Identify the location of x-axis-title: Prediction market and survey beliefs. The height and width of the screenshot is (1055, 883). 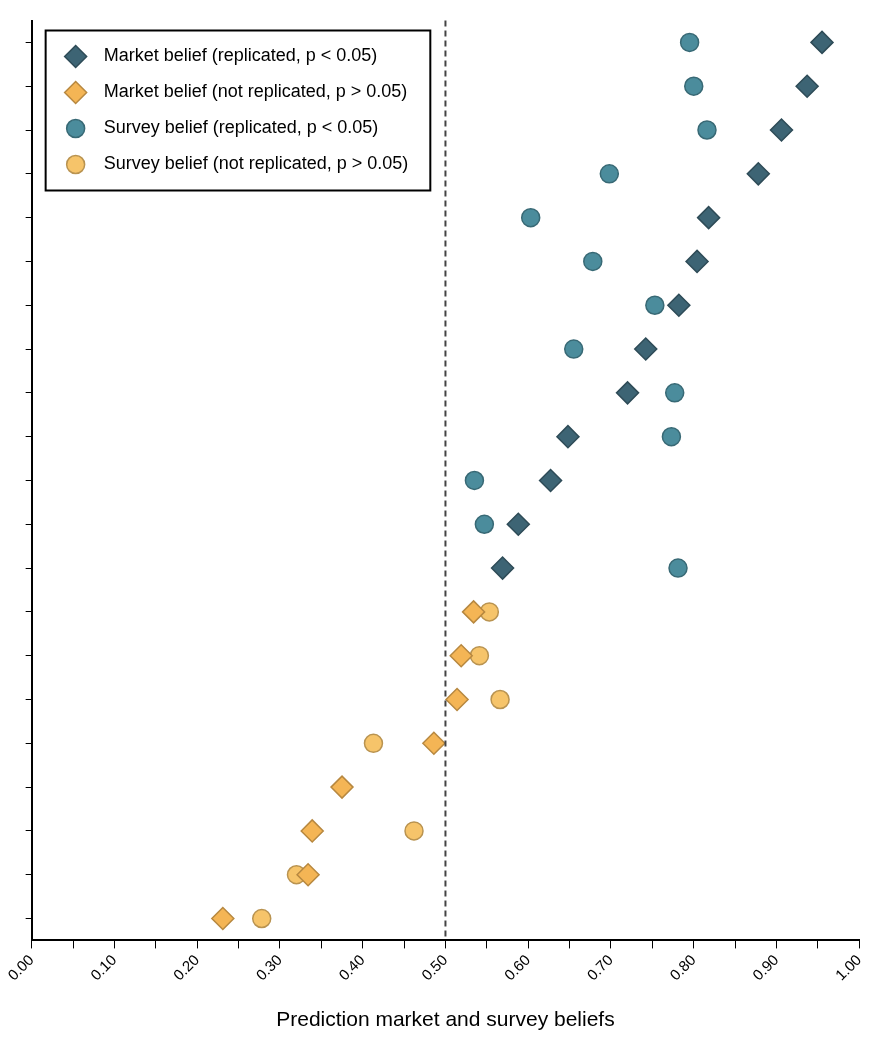
(445, 1019).